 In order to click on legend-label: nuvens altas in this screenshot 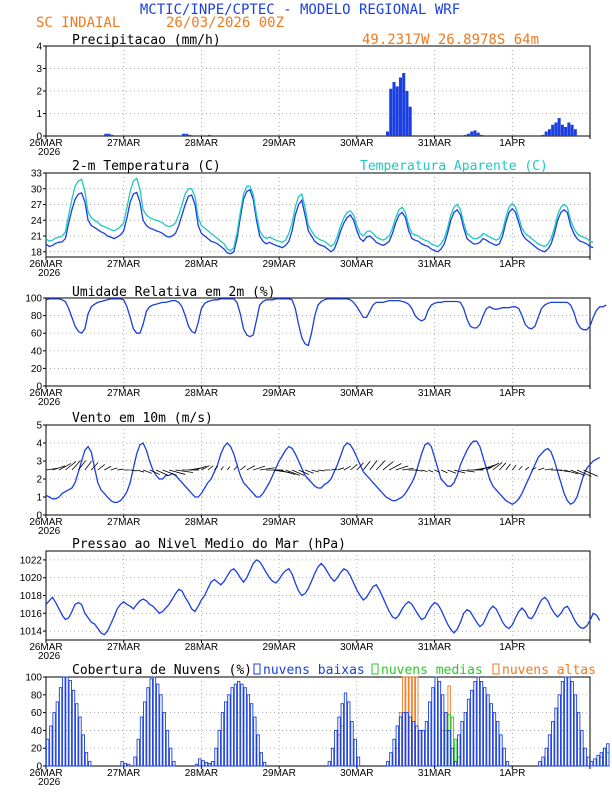, I will do `click(549, 670)`.